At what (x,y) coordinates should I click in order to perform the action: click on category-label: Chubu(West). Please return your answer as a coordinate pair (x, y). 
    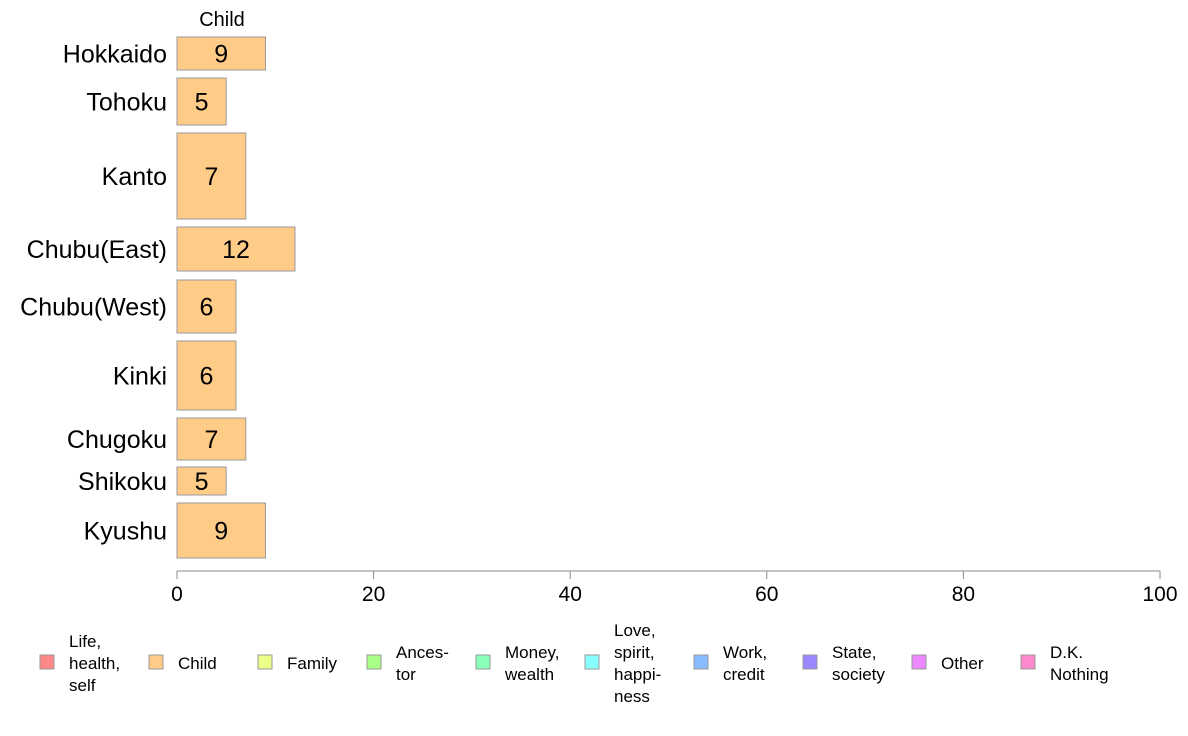
    Looking at the image, I should click on (93, 308).